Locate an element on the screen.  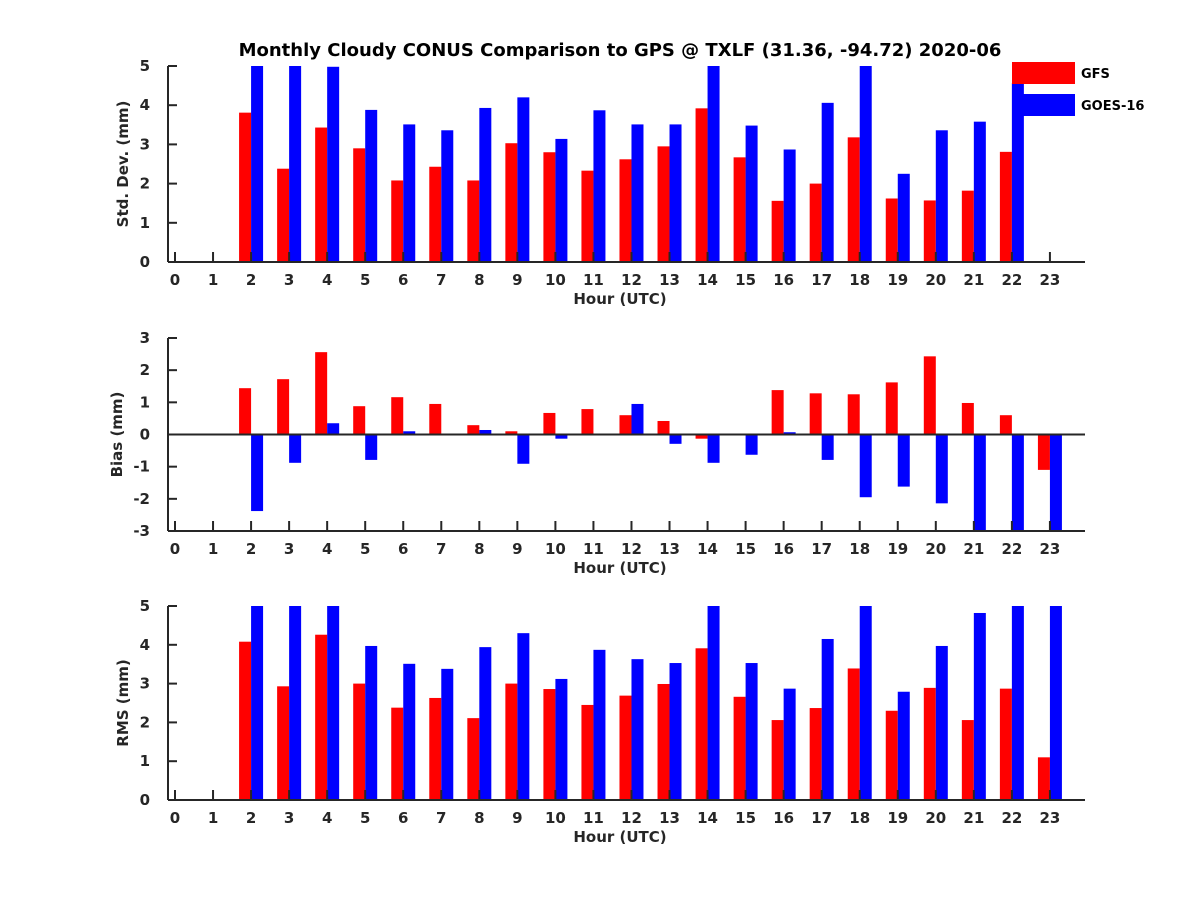
y-tick-label: 5 is located at coordinates (145, 66).